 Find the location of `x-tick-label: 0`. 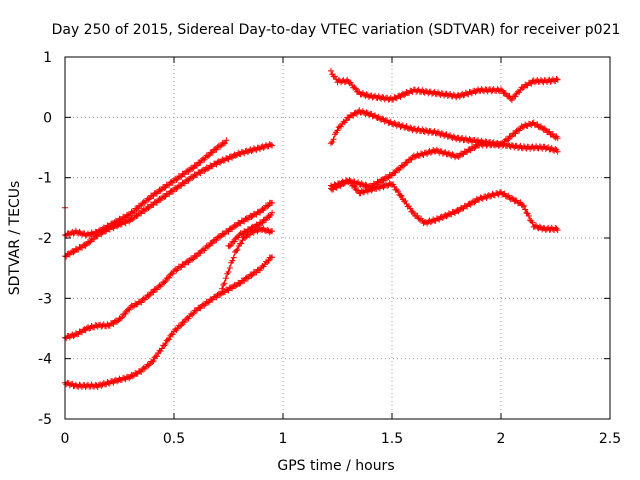

x-tick-label: 0 is located at coordinates (65, 439).